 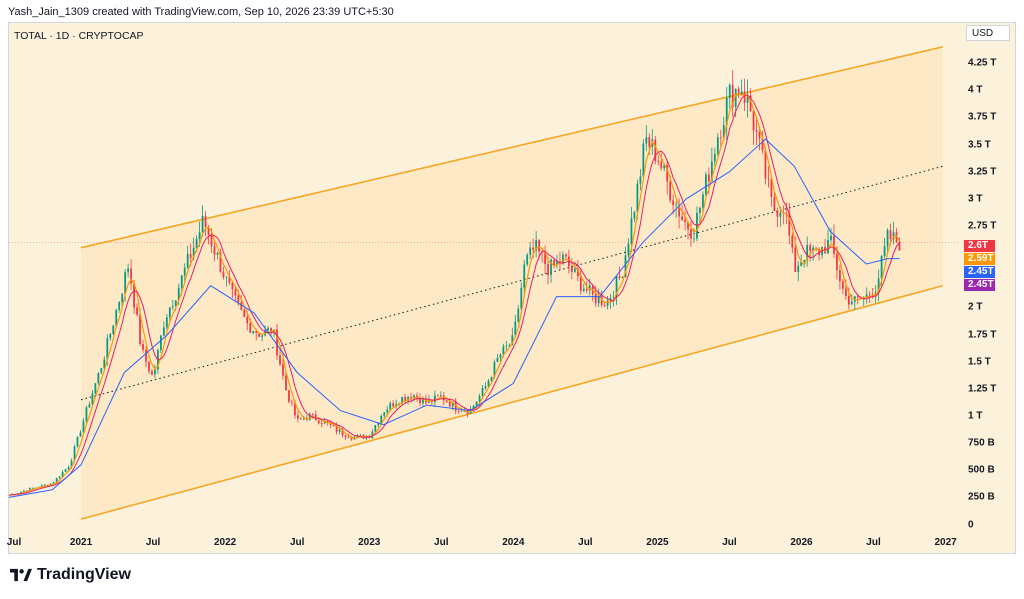 I want to click on price-tick: 2.75 T, so click(x=982, y=226).